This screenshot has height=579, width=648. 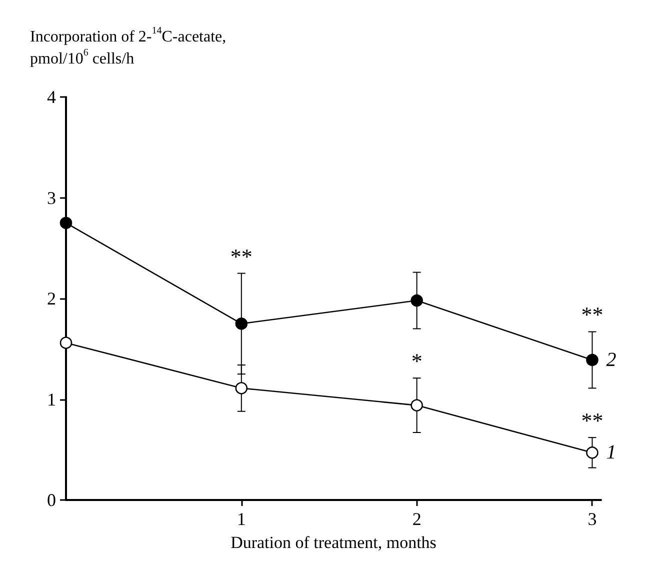 What do you see at coordinates (416, 361) in the screenshot?
I see `annotation: *` at bounding box center [416, 361].